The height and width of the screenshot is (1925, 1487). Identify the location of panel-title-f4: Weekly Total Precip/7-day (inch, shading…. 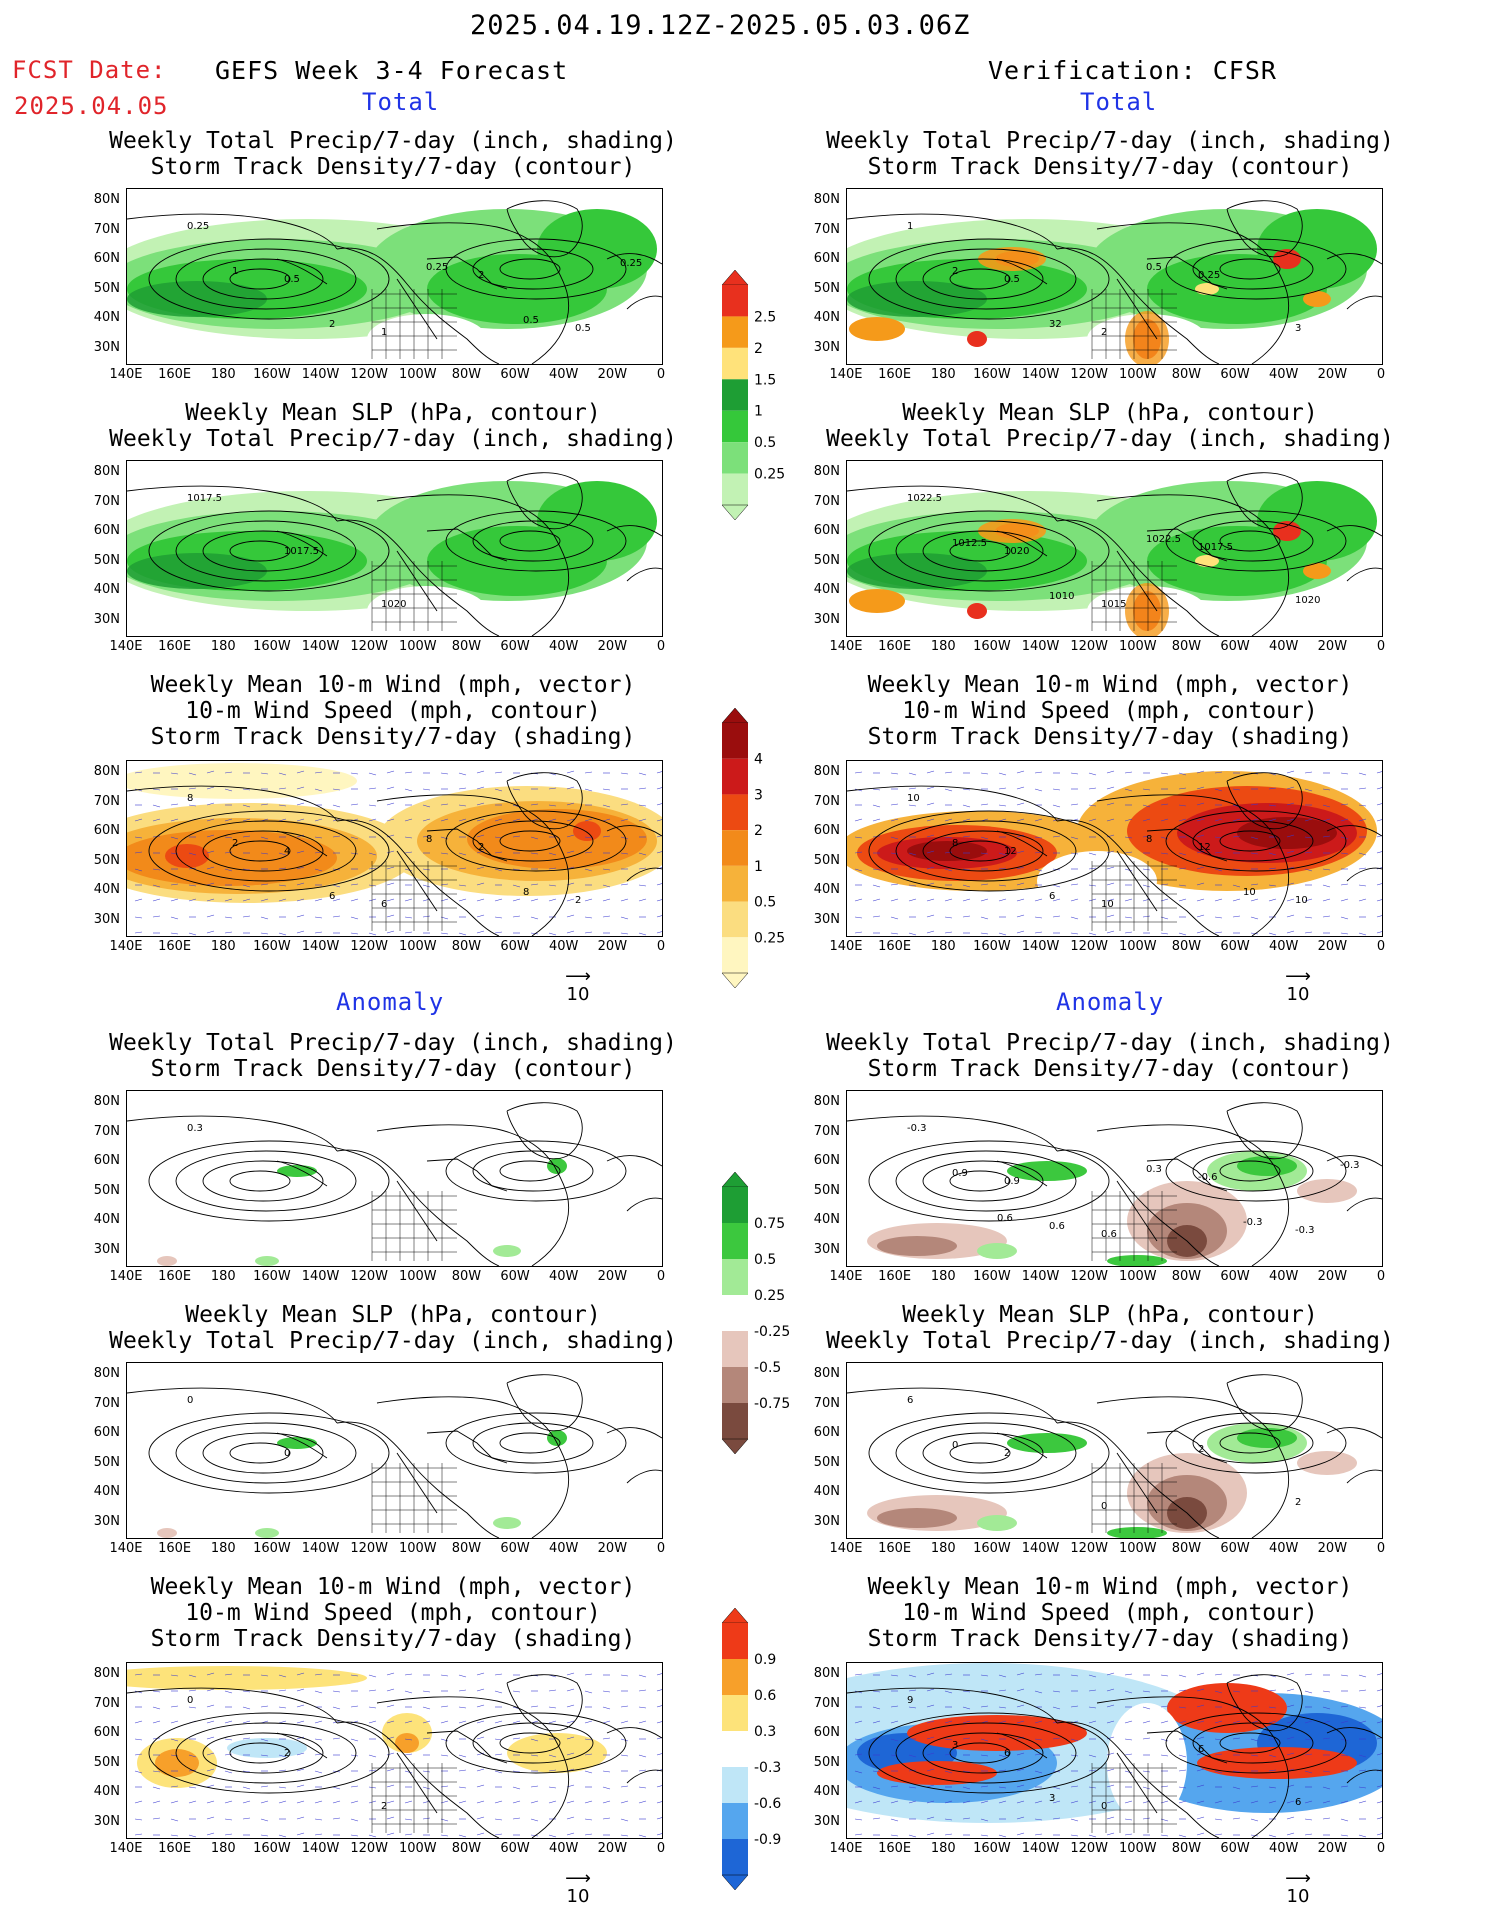
(393, 1056).